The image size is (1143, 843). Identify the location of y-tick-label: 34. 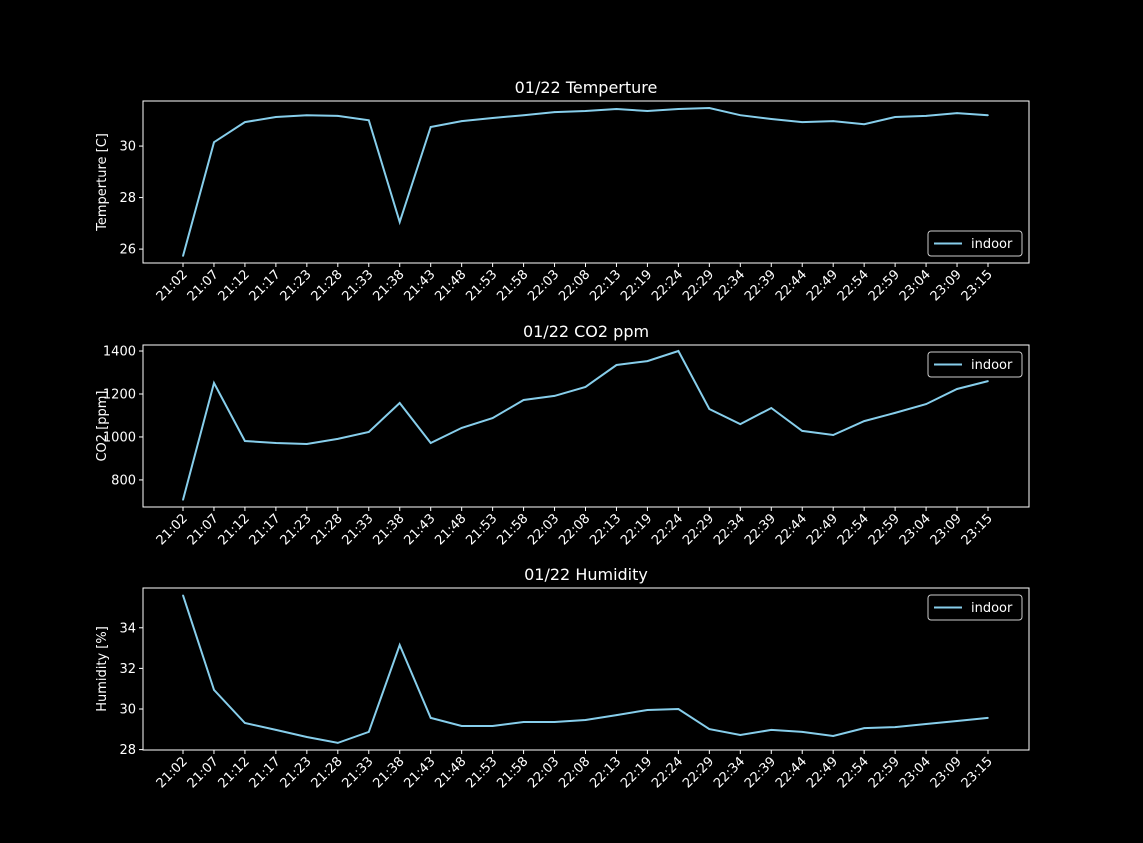
(127, 628).